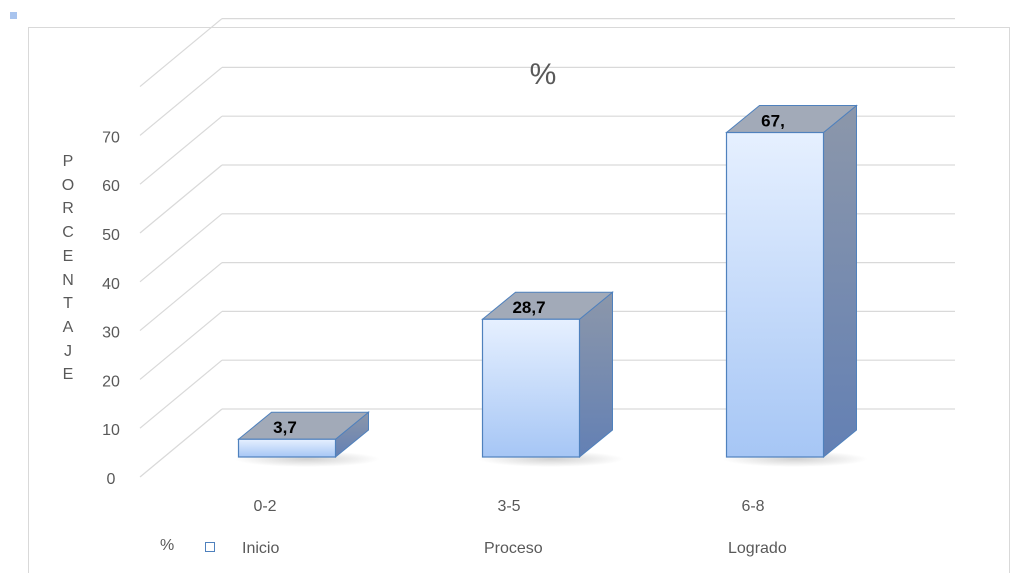 The image size is (1019, 573). Describe the element at coordinates (260, 549) in the screenshot. I see `legend-item-inicio: Inicio` at that location.